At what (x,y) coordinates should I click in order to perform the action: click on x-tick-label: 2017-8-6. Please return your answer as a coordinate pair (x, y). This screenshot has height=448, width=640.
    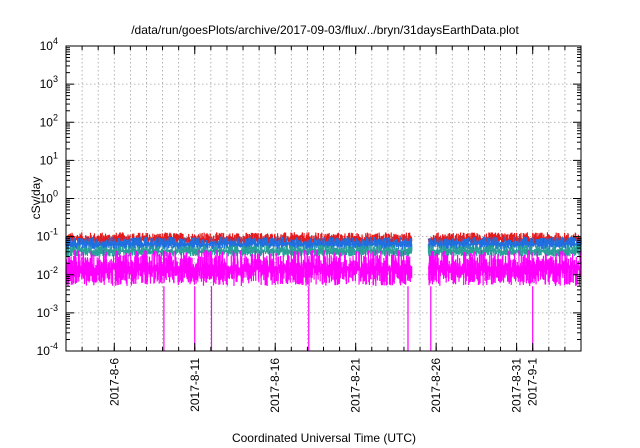
    Looking at the image, I should click on (114, 382).